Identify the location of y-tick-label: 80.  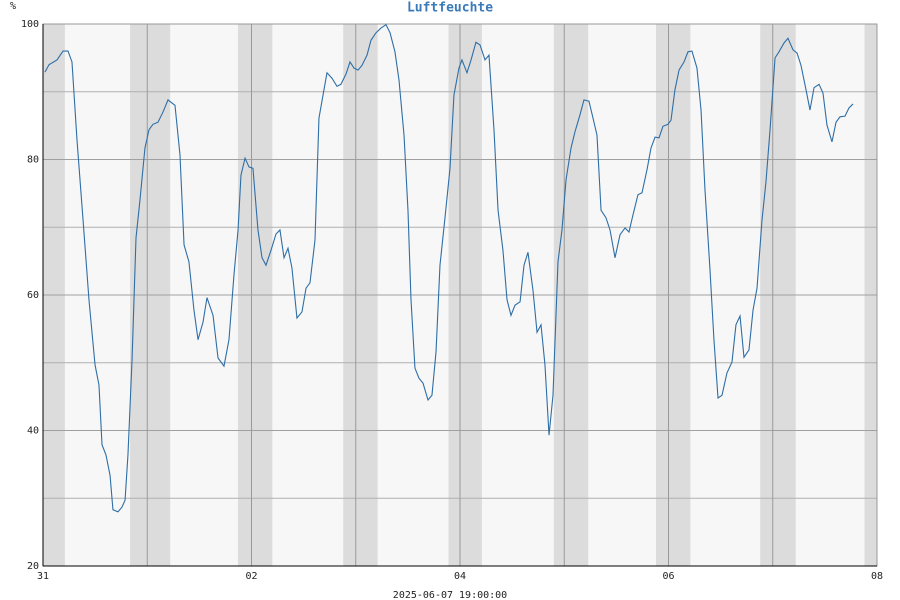
(33, 160).